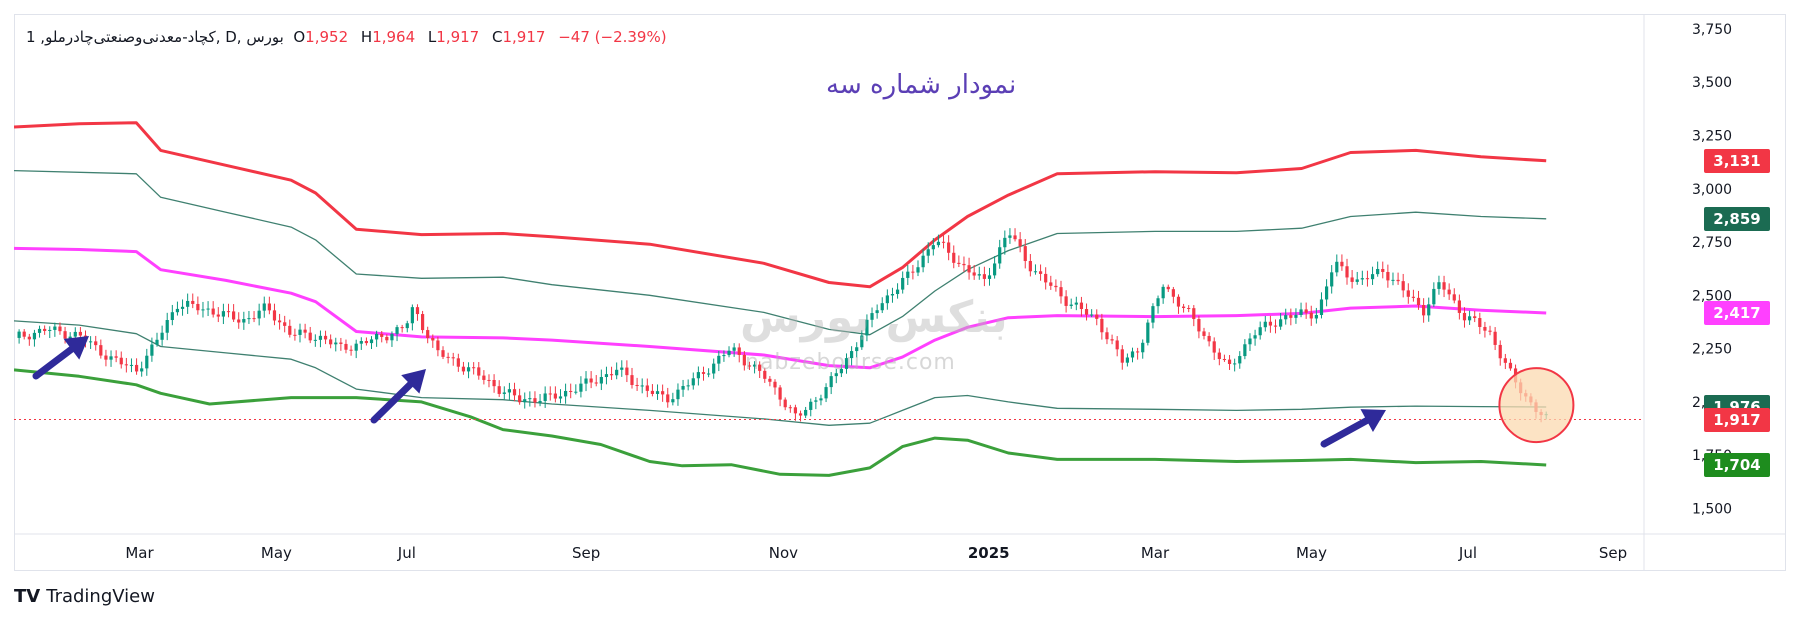 Image resolution: width=1800 pixels, height=623 pixels. What do you see at coordinates (299, 37) in the screenshot?
I see `open-label: O` at bounding box center [299, 37].